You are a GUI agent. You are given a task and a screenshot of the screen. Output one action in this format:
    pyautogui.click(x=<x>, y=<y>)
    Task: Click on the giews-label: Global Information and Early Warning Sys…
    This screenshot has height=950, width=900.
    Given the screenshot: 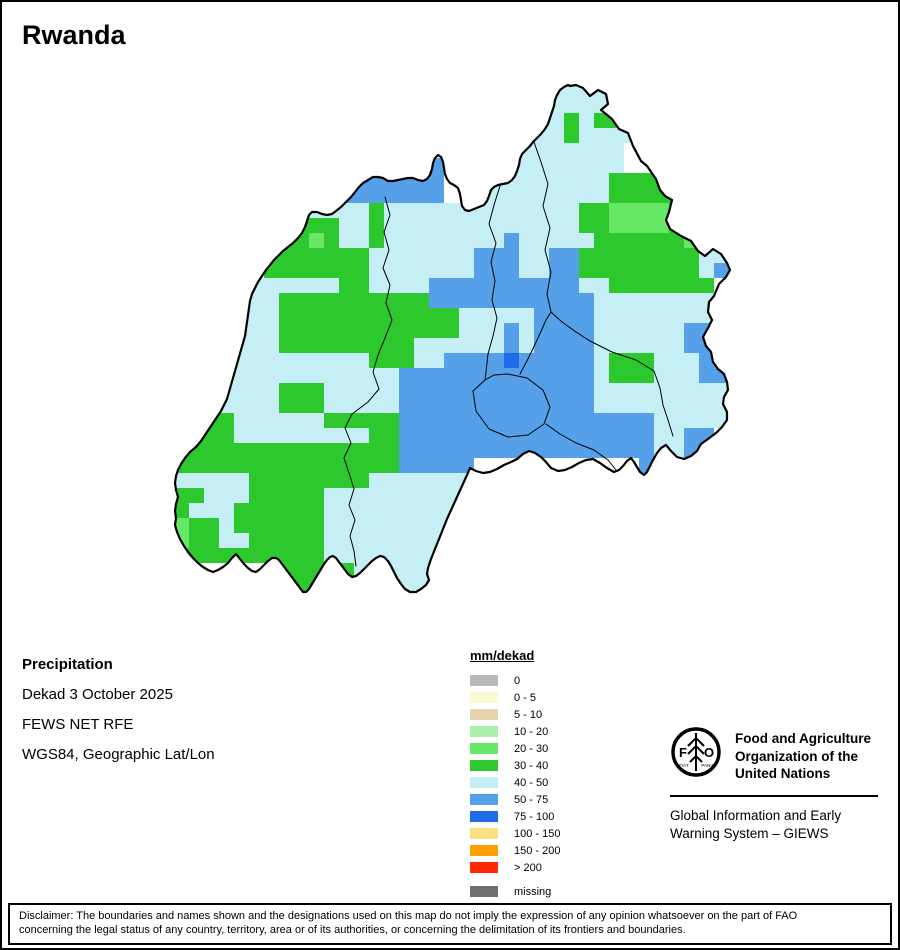 What is the action you would take?
    pyautogui.click(x=775, y=825)
    